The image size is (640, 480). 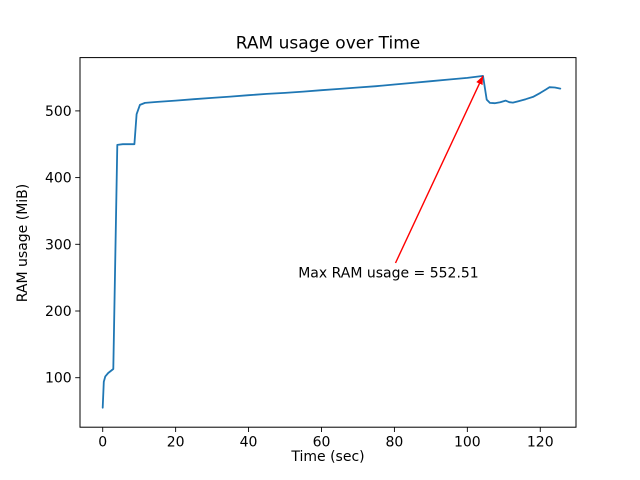 I want to click on x-axis-ticks: 0 20 40 60 80 100 120, so click(x=326, y=439).